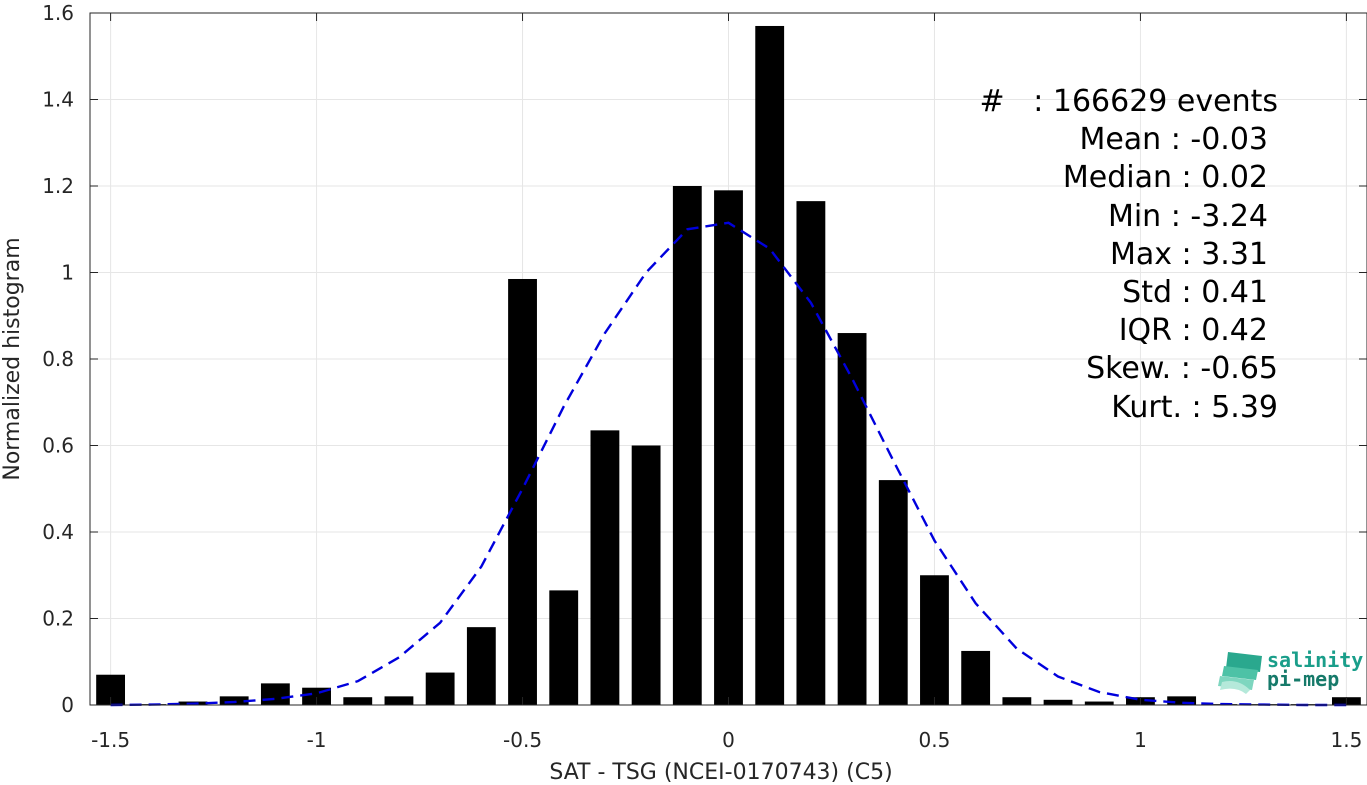  What do you see at coordinates (58, 359) in the screenshot?
I see `y-tick-label: 0.8` at bounding box center [58, 359].